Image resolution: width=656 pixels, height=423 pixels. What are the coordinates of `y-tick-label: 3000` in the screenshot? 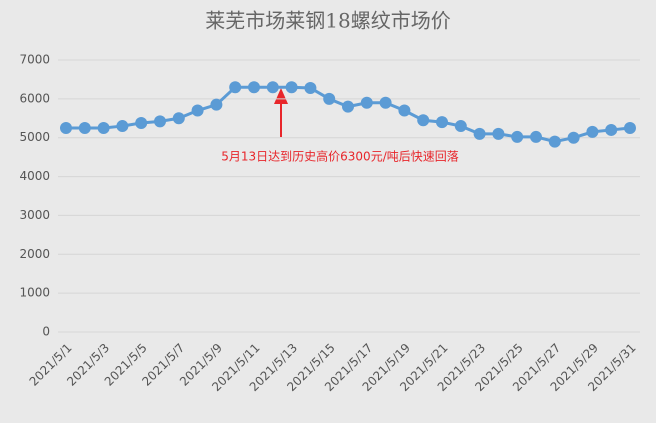 It's located at (34, 215).